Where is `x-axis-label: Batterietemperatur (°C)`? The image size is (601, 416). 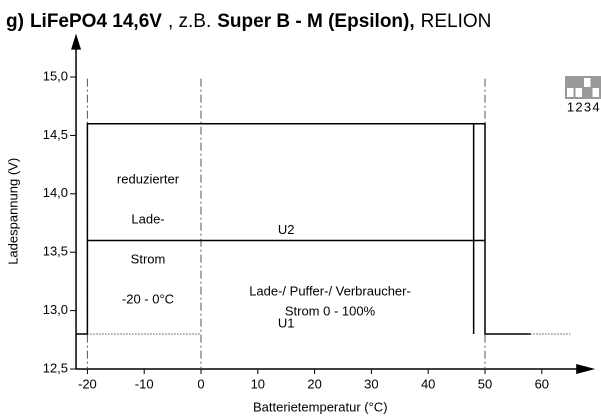
x-axis-label: Batterietemperatur (°C) is located at coordinates (320, 406).